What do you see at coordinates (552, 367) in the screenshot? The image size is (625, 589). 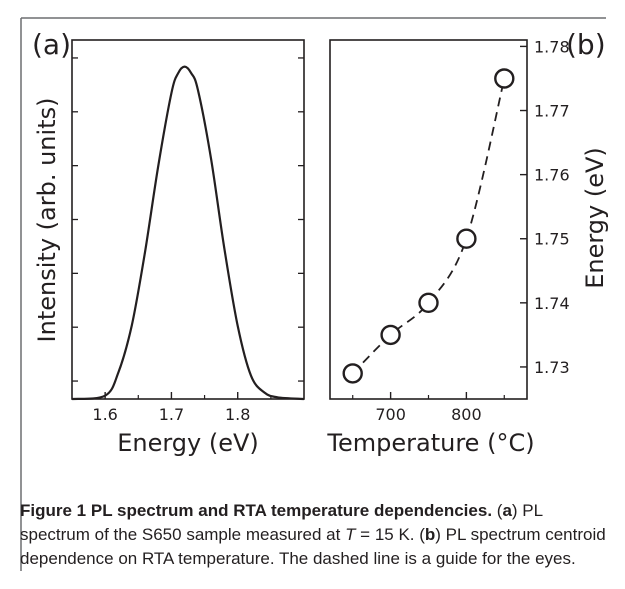 I see `panel-b-y-tick-label: 1.73` at bounding box center [552, 367].